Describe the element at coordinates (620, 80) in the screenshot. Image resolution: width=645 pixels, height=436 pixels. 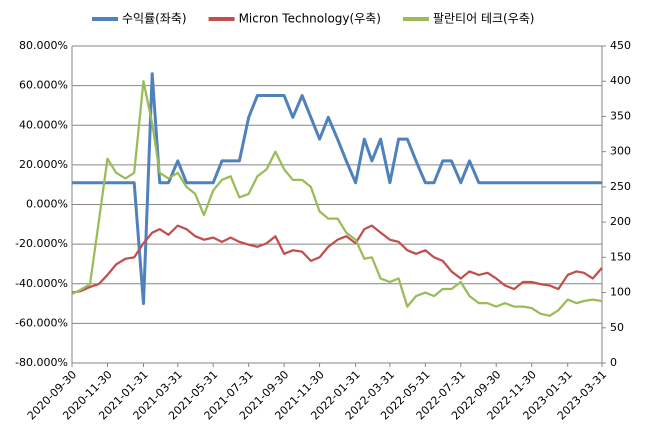
I see `y2-tick-label: 400` at that location.